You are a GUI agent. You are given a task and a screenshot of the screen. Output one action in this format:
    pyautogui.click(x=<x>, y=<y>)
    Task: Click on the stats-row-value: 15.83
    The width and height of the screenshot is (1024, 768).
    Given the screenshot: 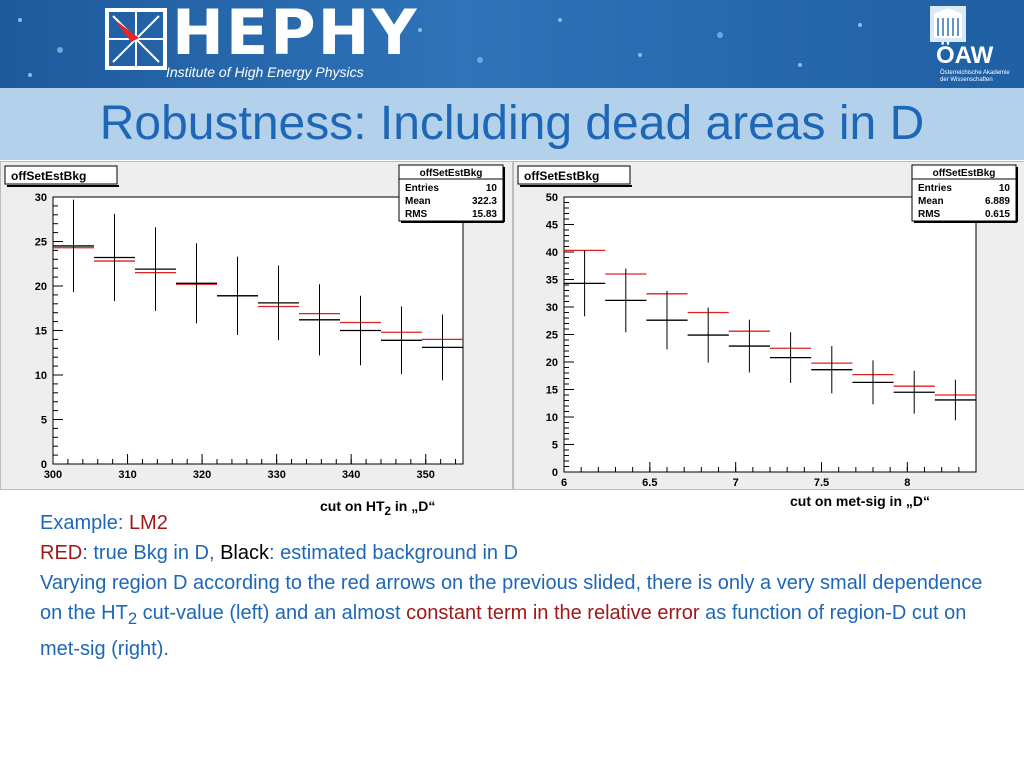 What is the action you would take?
    pyautogui.click(x=484, y=214)
    